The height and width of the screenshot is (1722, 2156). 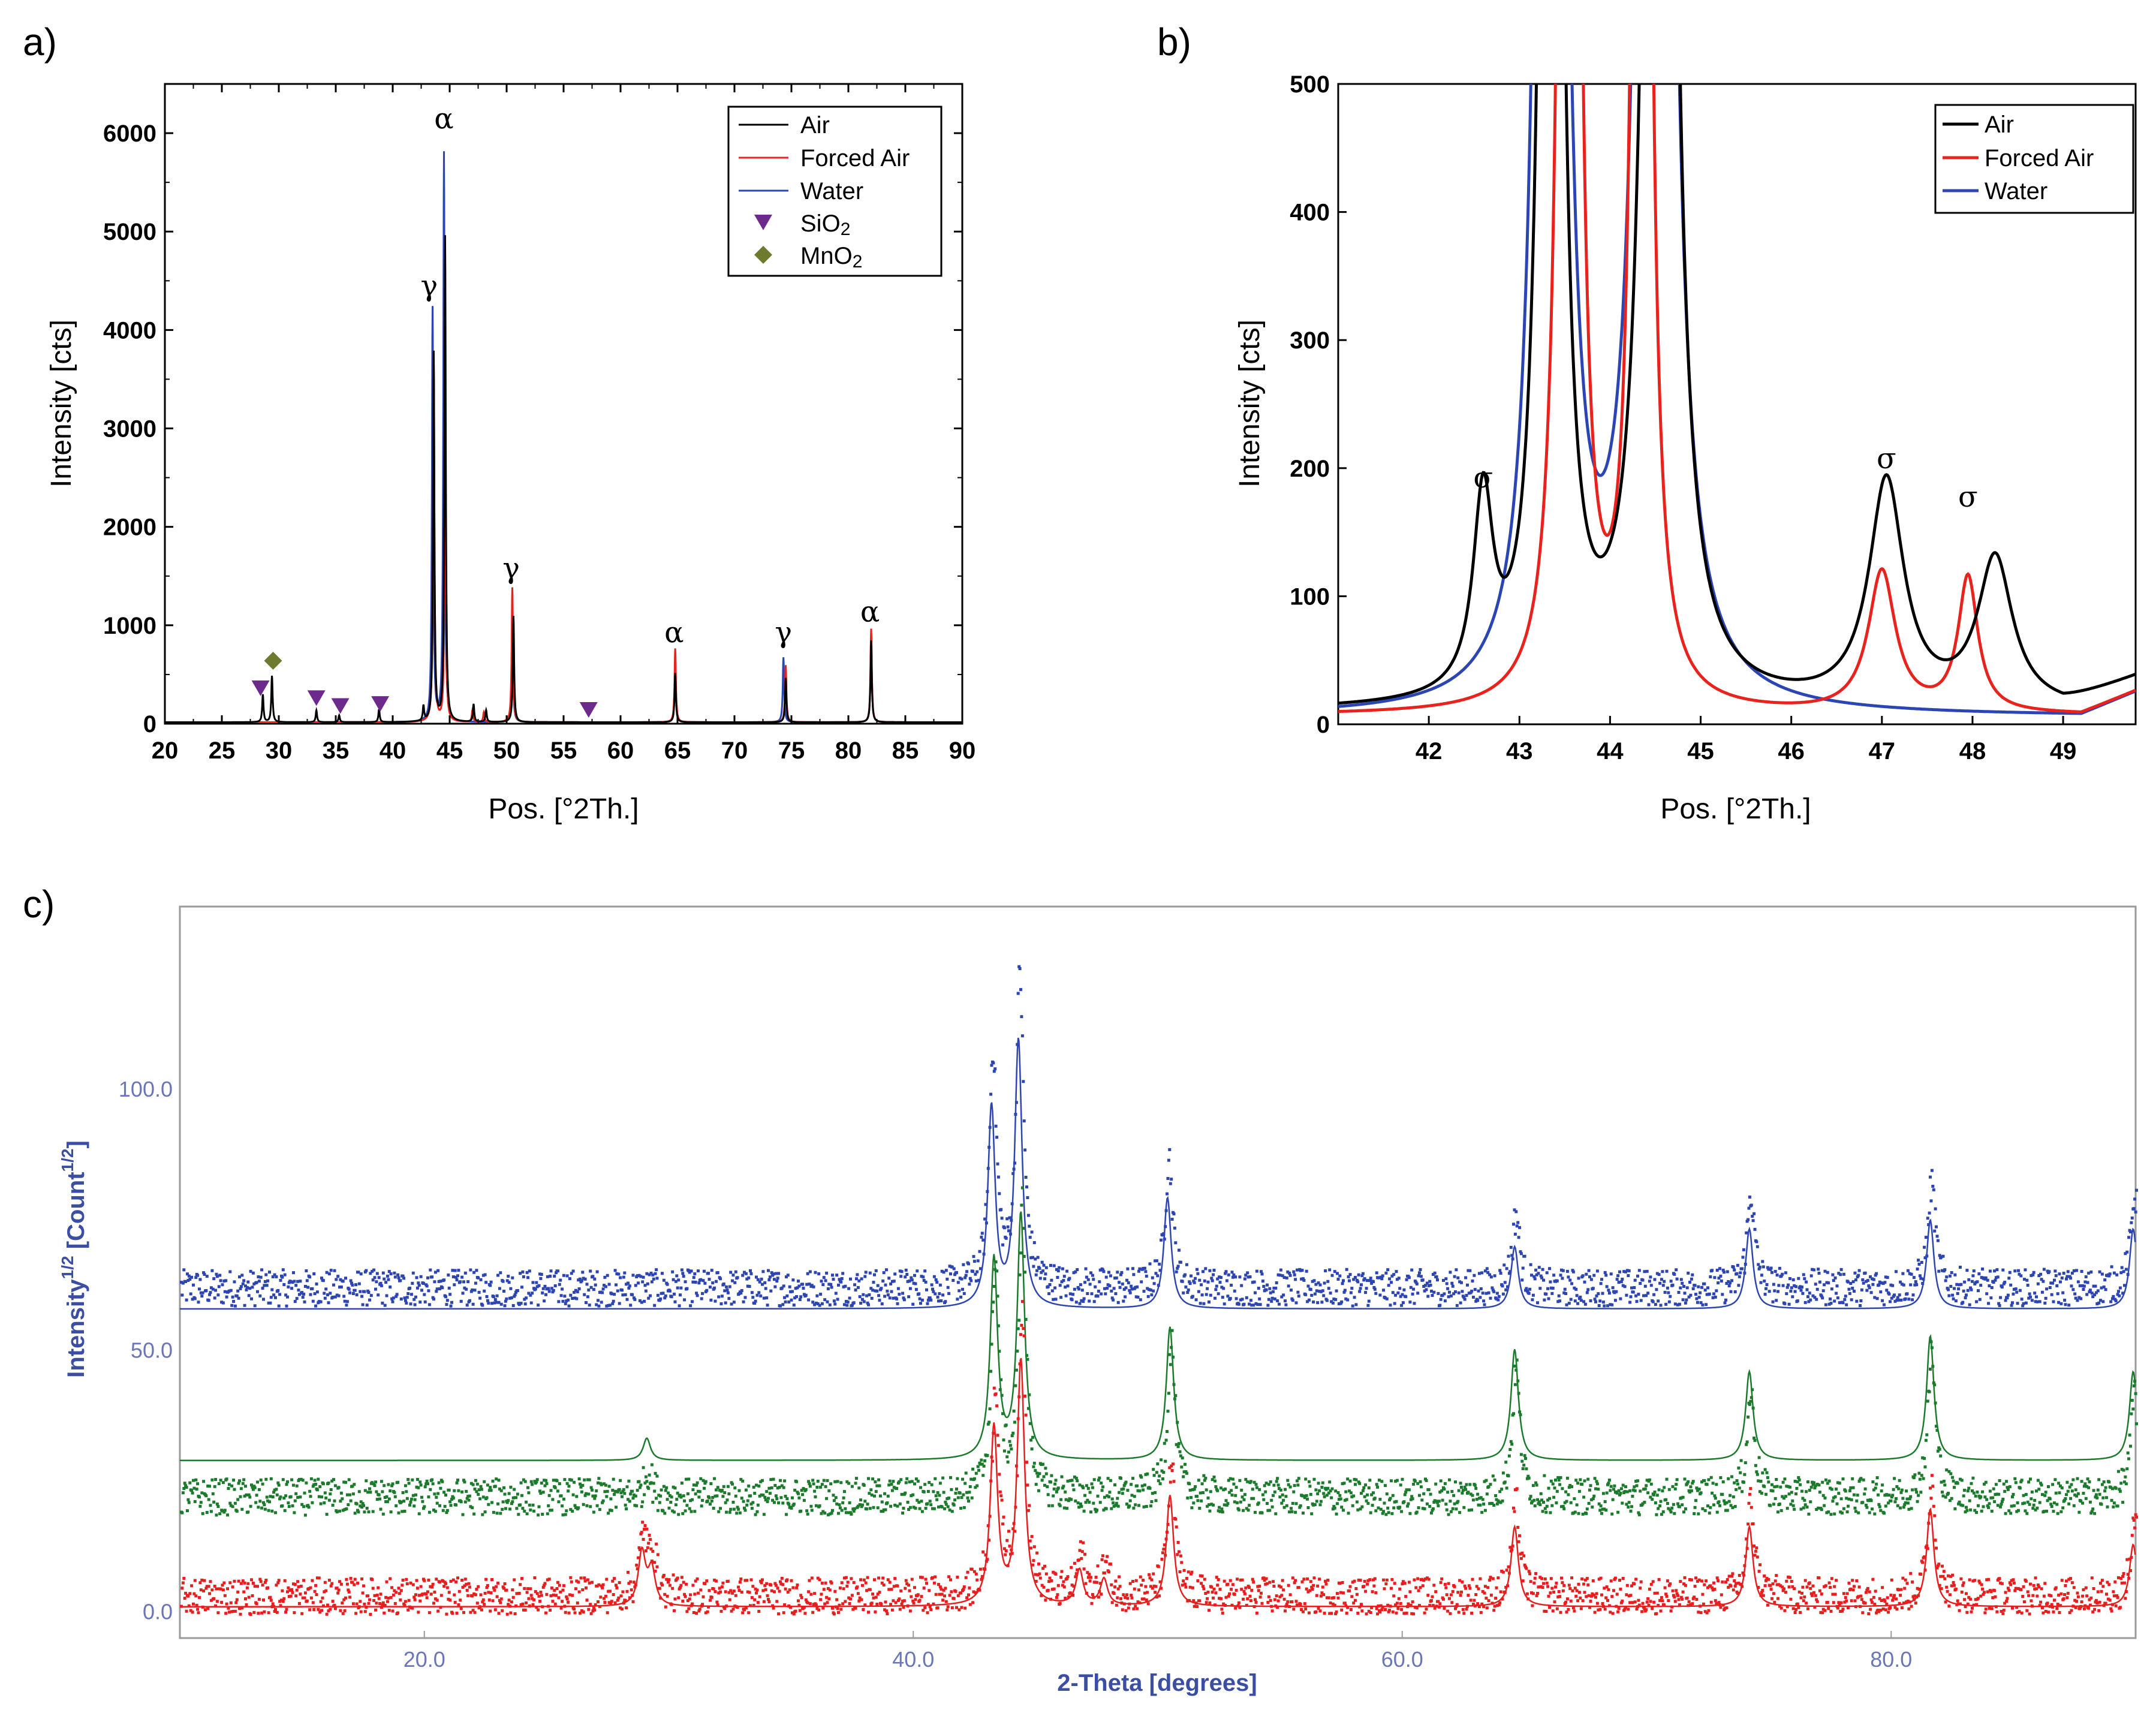 I want to click on a-ytick-label: 3000, so click(x=129, y=429).